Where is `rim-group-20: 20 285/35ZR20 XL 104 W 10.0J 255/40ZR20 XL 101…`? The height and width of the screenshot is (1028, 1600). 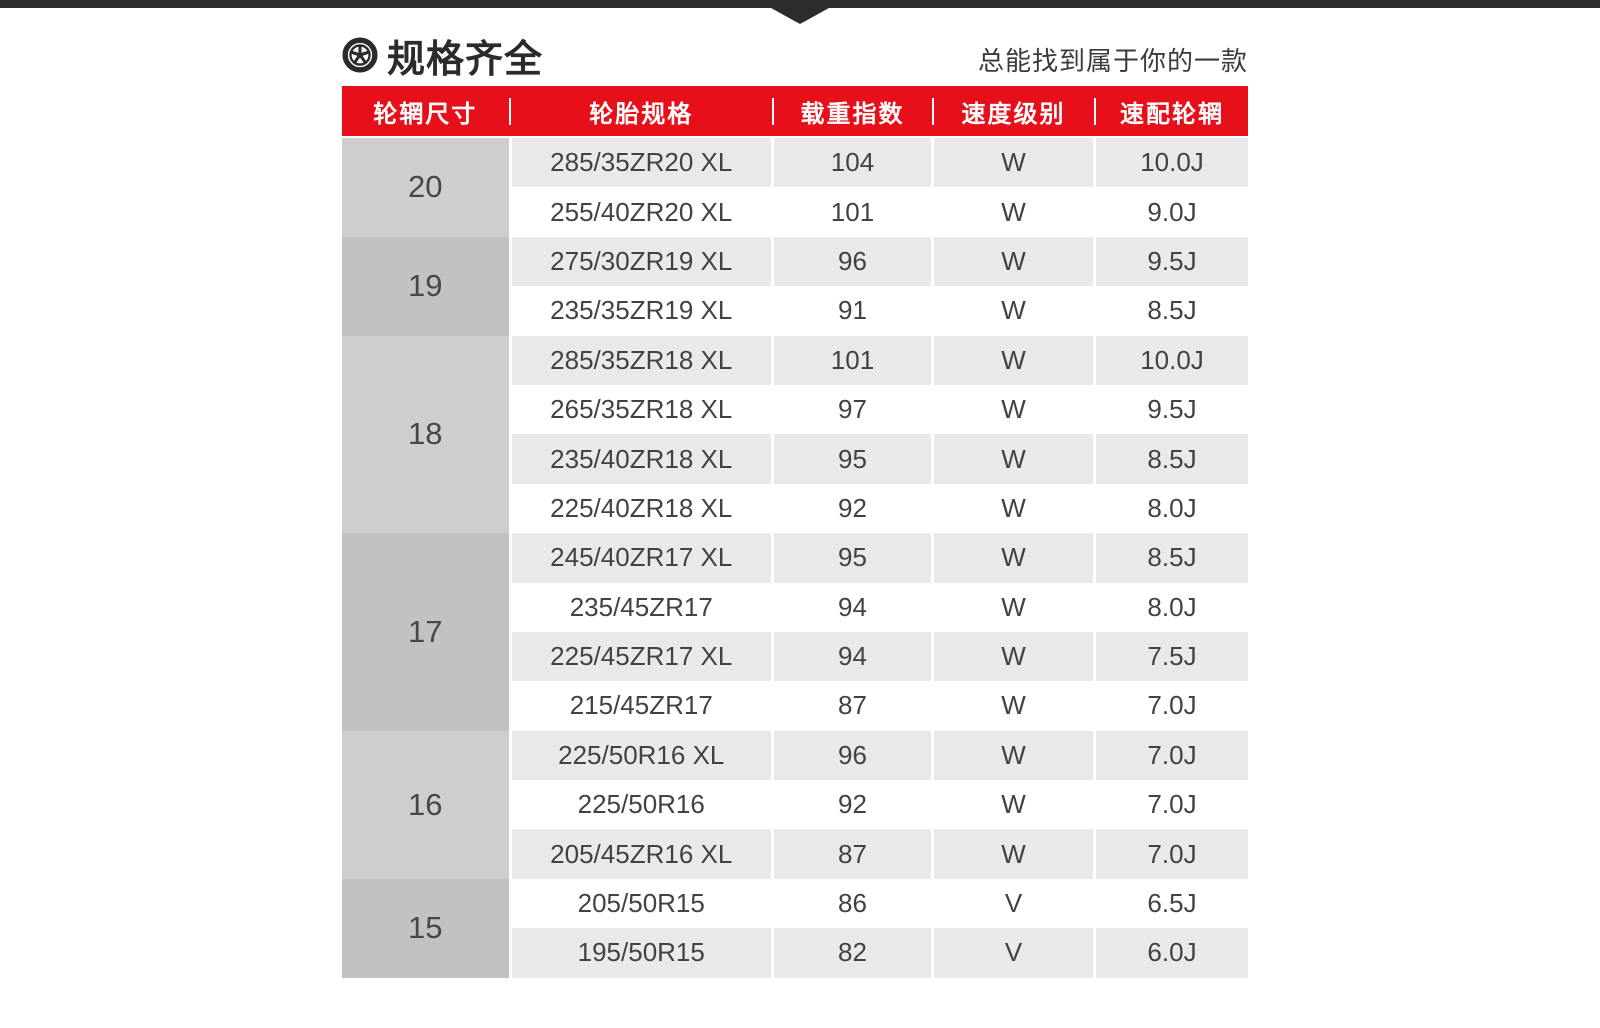
rim-group-20: 20 285/35ZR20 XL 104 W 10.0J 255/40ZR20 XL 101… is located at coordinates (795, 187).